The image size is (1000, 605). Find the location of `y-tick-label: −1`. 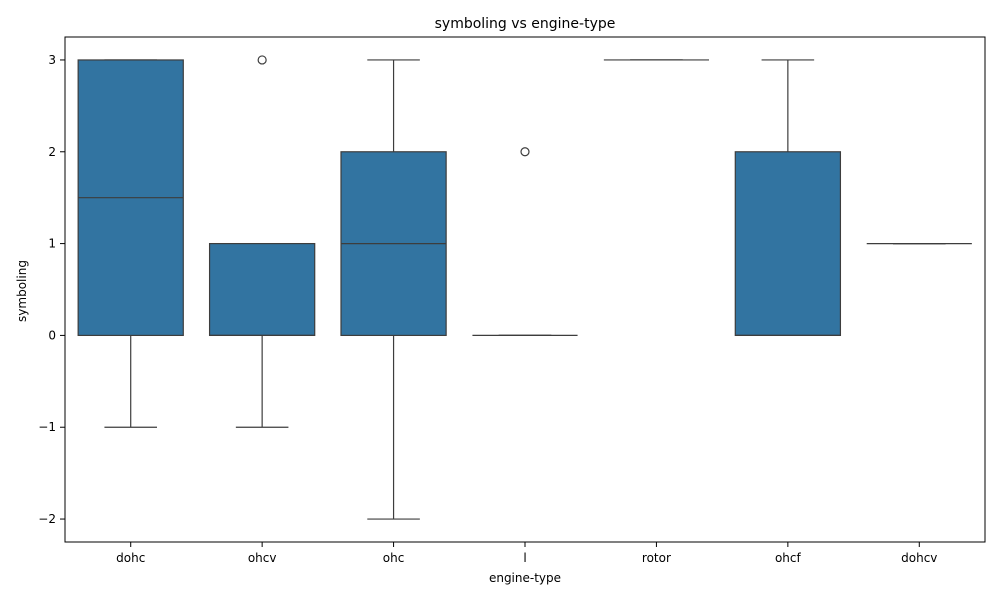

y-tick-label: −1 is located at coordinates (47, 427).